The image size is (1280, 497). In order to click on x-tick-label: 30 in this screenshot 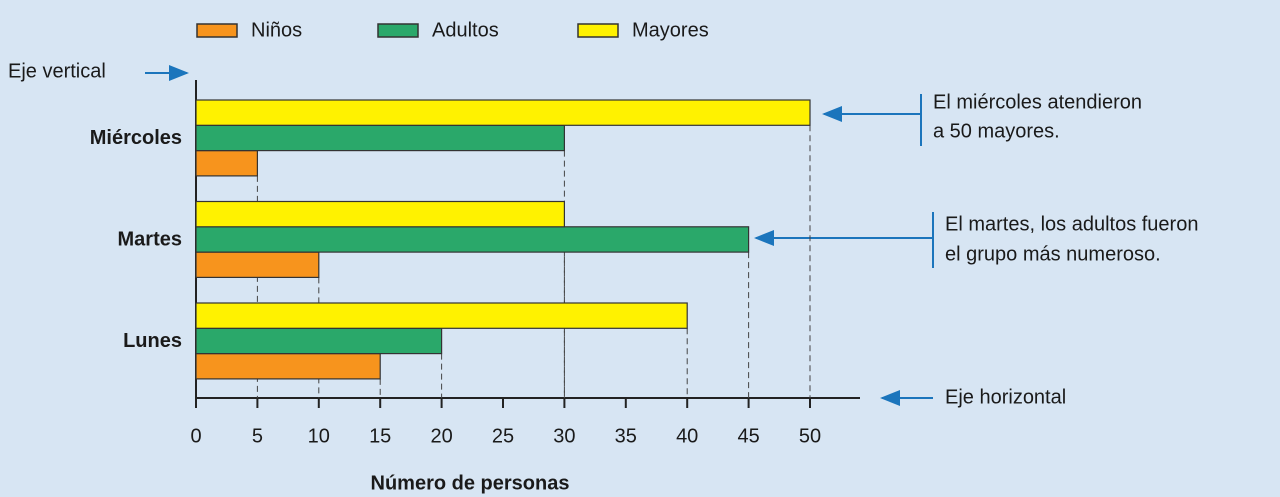, I will do `click(564, 436)`.